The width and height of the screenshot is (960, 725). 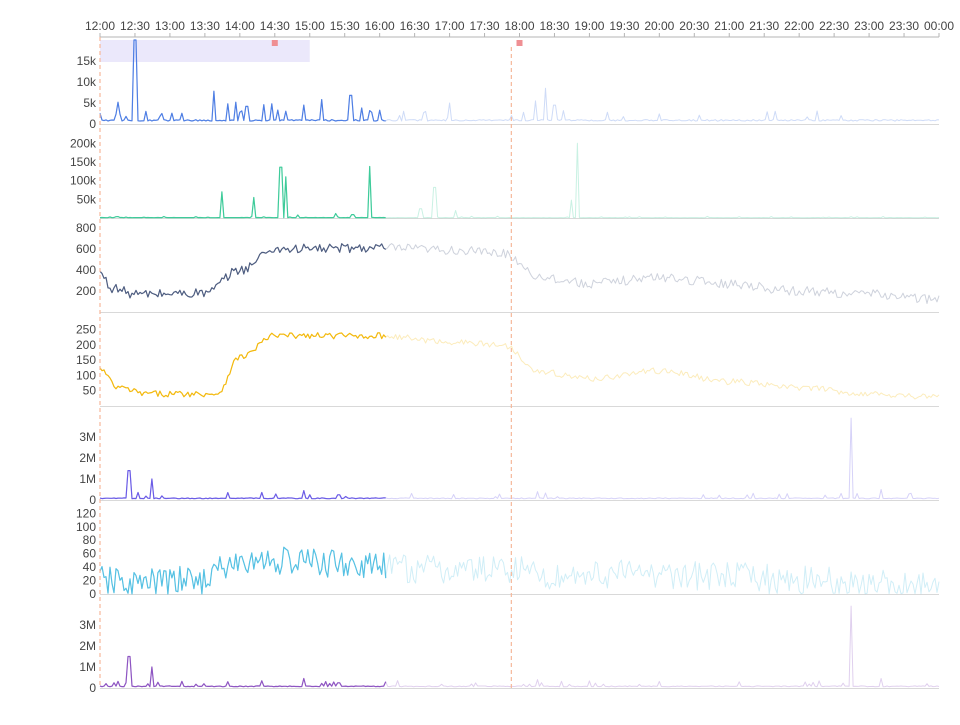 What do you see at coordinates (310, 26) in the screenshot?
I see `x-tick-label: 15:00` at bounding box center [310, 26].